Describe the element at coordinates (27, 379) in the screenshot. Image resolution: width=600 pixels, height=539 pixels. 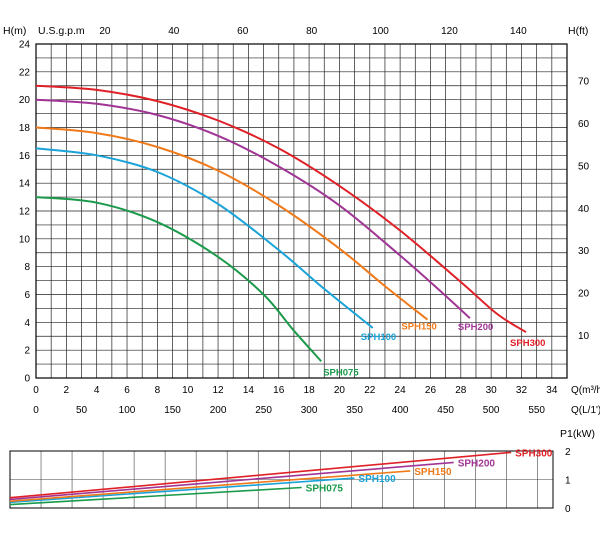
I see `y-tick-label-left: 0` at that location.